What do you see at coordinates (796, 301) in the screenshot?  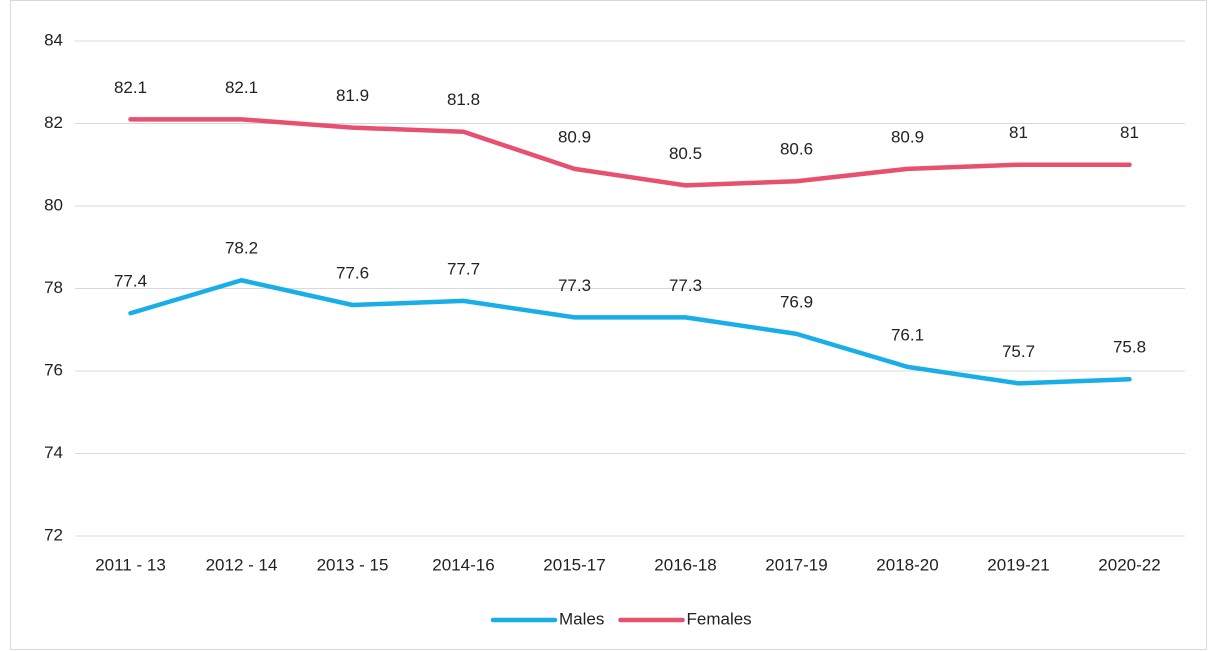 I see `data-label: 76.9` at bounding box center [796, 301].